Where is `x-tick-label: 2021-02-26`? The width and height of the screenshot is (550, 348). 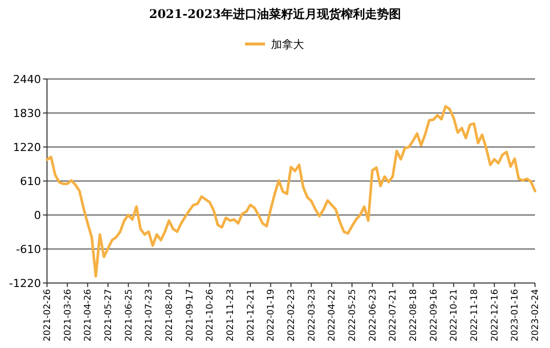 x-tick-label: 2021-02-26 is located at coordinates (48, 315).